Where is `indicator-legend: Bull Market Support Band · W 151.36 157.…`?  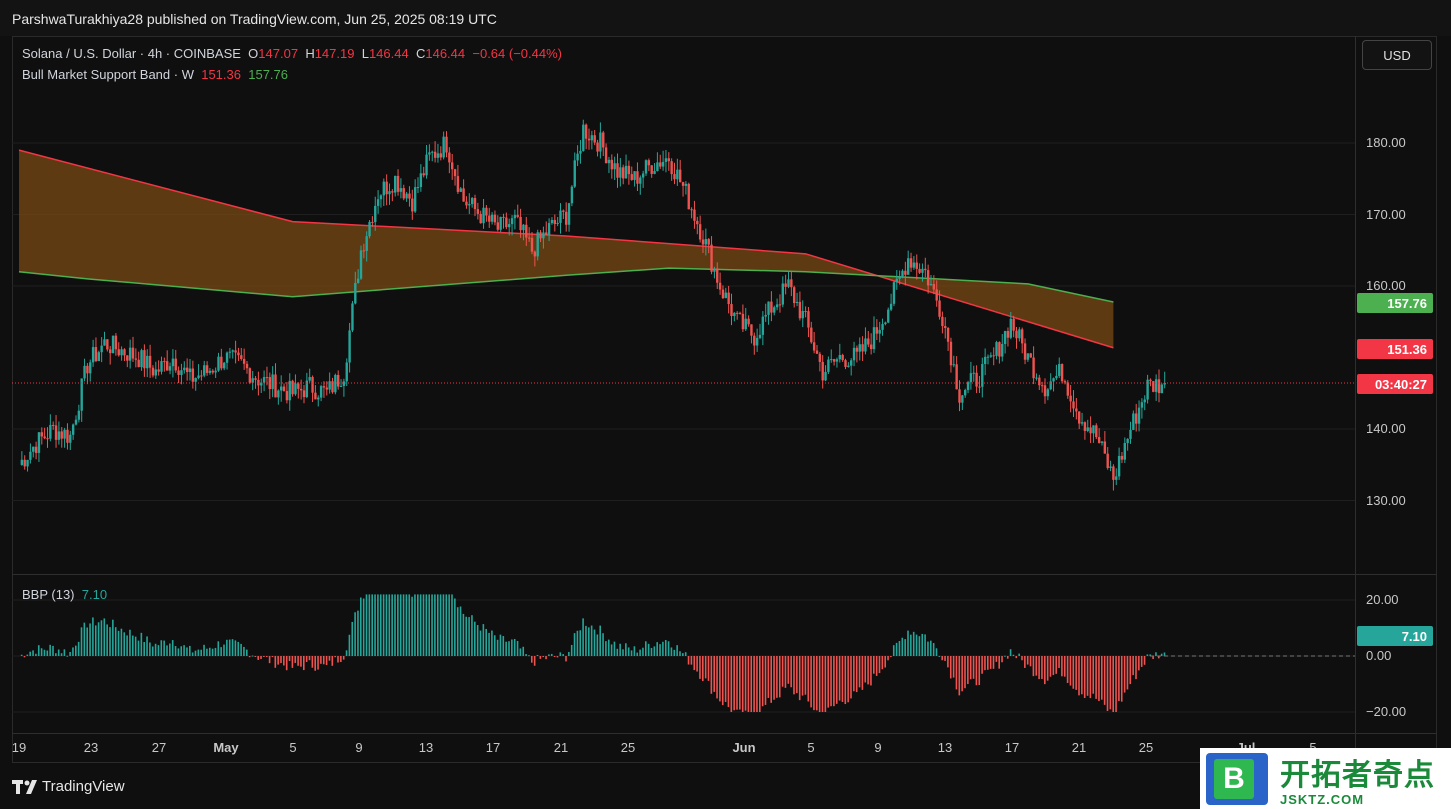 indicator-legend: Bull Market Support Band · W 151.36 157.… is located at coordinates (155, 74).